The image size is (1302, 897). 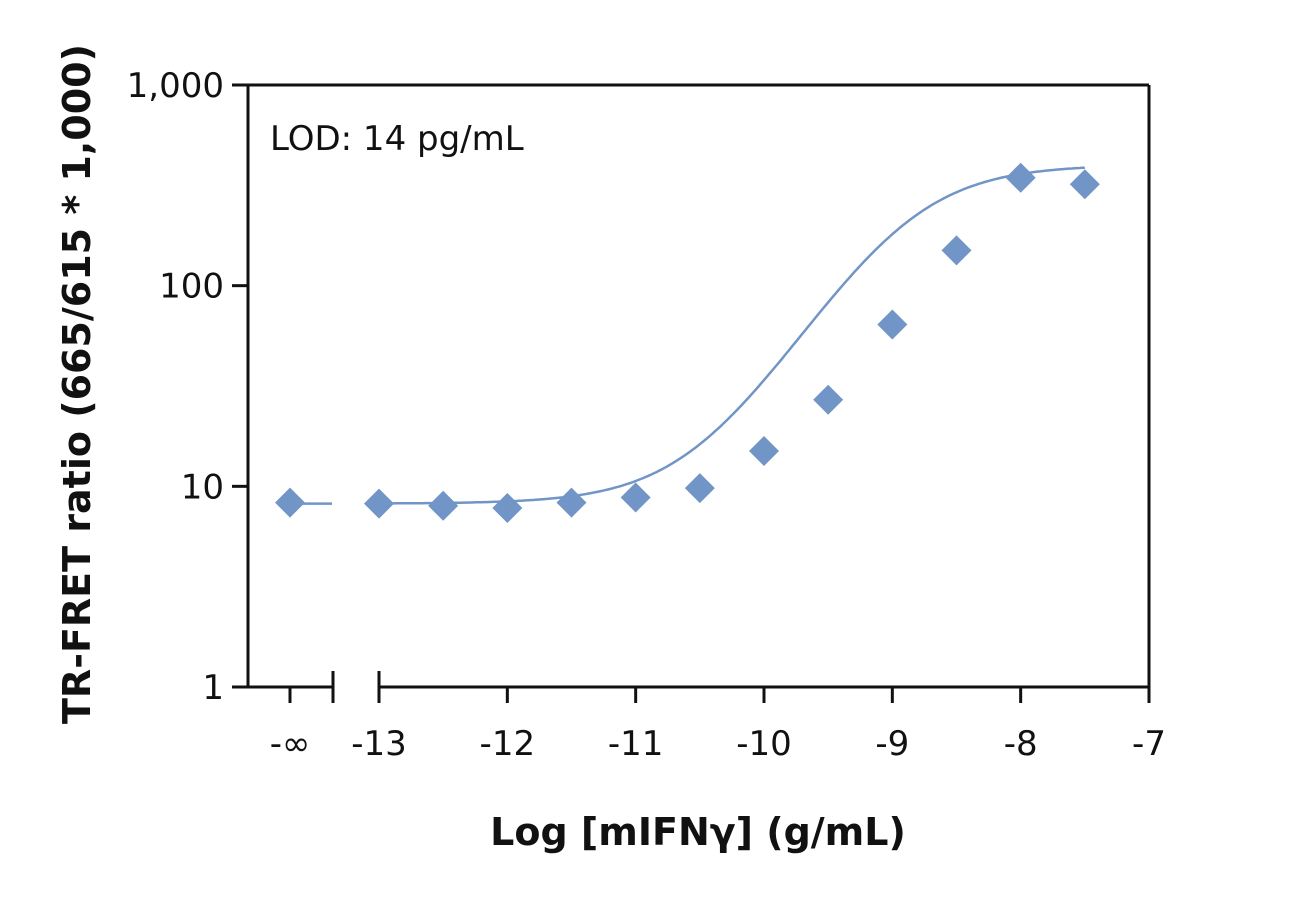 What do you see at coordinates (1021, 744) in the screenshot?
I see `x-tick-label: -8` at bounding box center [1021, 744].